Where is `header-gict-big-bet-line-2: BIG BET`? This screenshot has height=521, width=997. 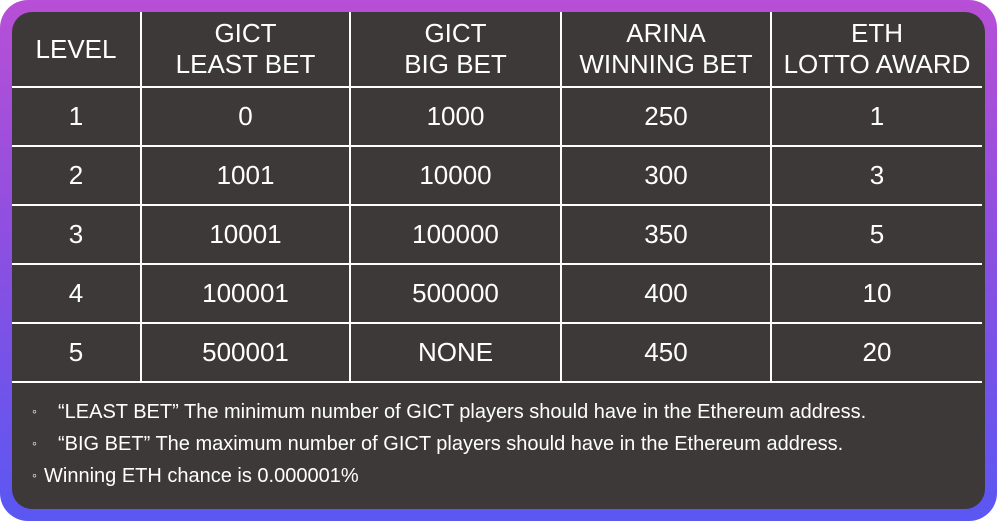
header-gict-big-bet-line-2: BIG BET is located at coordinates (455, 64).